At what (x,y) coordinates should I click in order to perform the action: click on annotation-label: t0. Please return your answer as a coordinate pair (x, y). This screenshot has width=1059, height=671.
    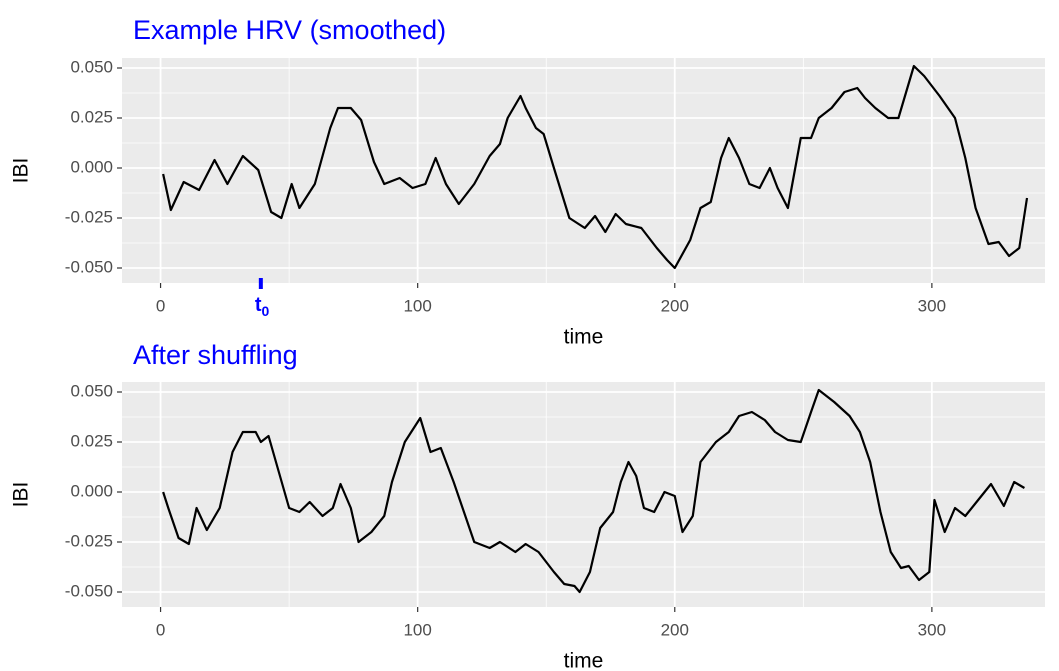
    Looking at the image, I should click on (262, 306).